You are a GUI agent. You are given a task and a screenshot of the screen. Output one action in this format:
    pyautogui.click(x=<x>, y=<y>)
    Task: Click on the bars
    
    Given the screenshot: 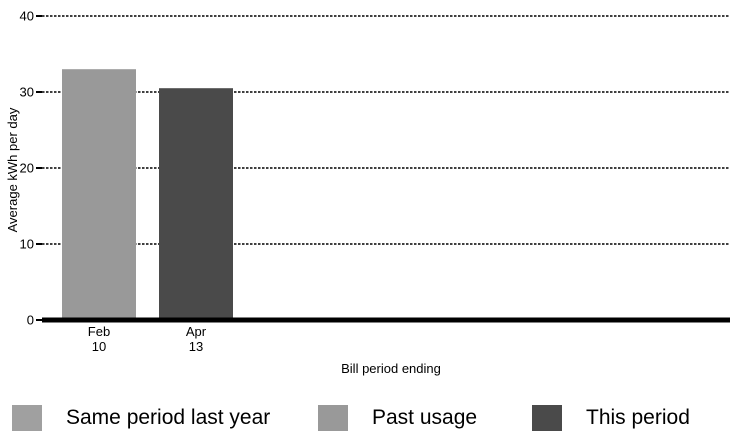 What is the action you would take?
    pyautogui.click(x=147, y=194)
    